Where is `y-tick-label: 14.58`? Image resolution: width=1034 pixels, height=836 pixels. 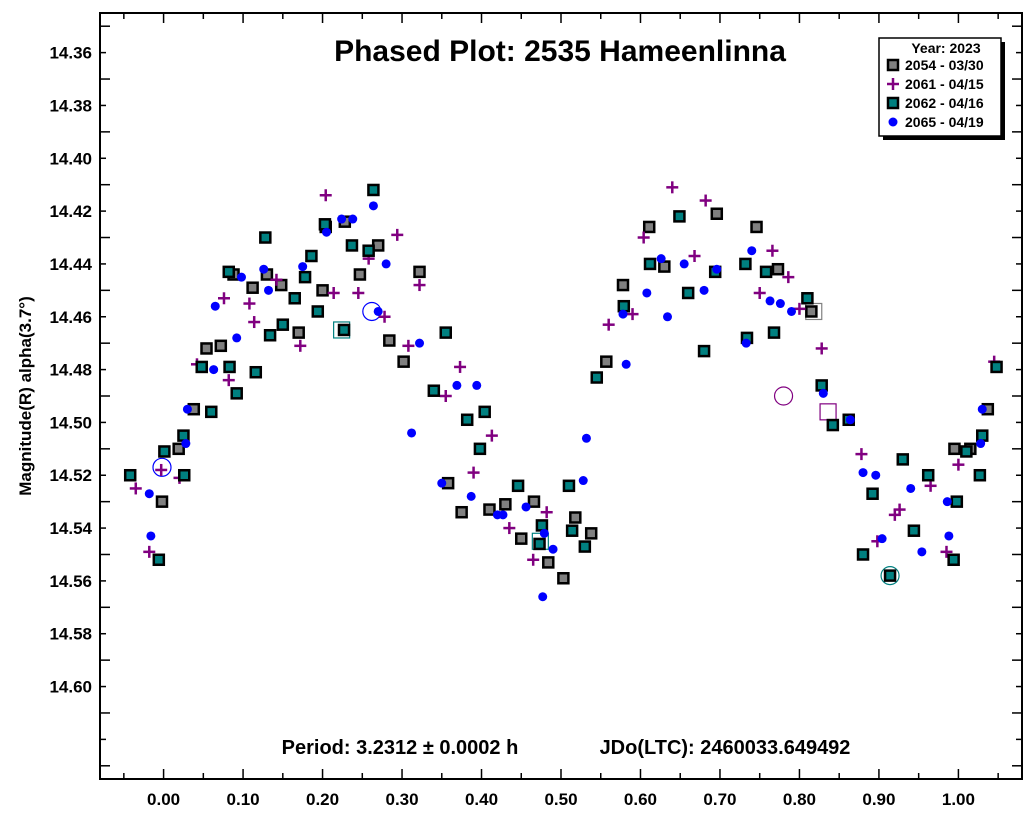
y-tick-label: 14.58 is located at coordinates (70, 634).